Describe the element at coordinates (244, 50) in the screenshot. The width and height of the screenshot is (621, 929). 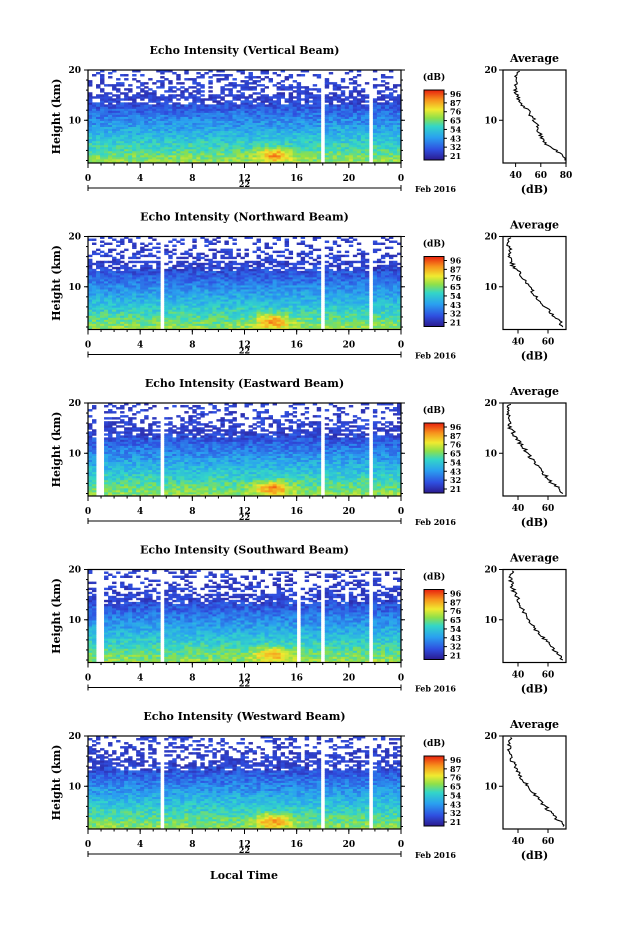
I see `panel-title: Echo Intensity (Vertical Beam)` at that location.